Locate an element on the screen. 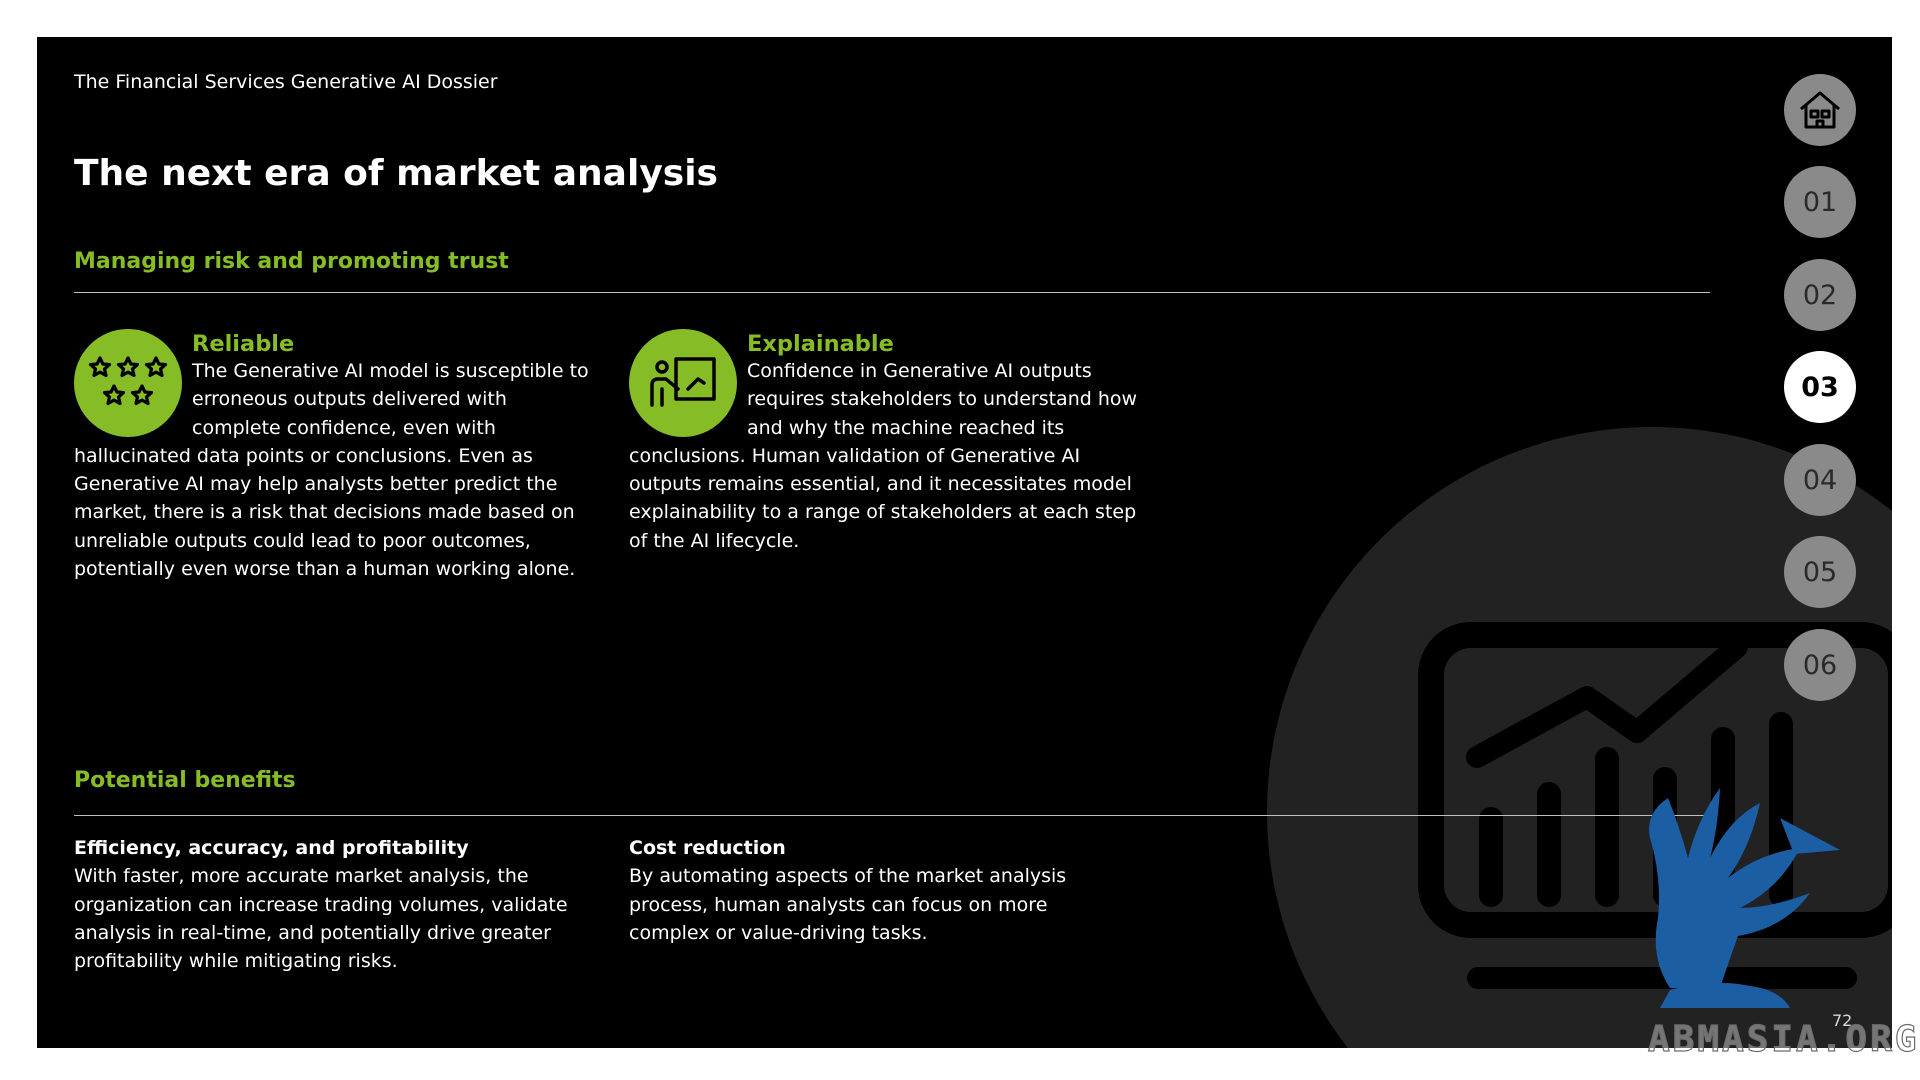 The width and height of the screenshot is (1920, 1080). home-button is located at coordinates (1820, 110).